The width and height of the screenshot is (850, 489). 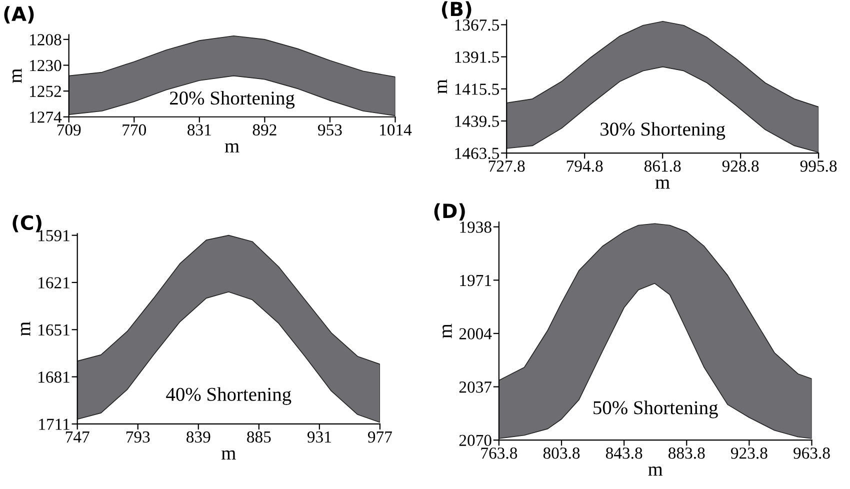 I want to click on annotation: 30% Shortening, so click(x=663, y=131).